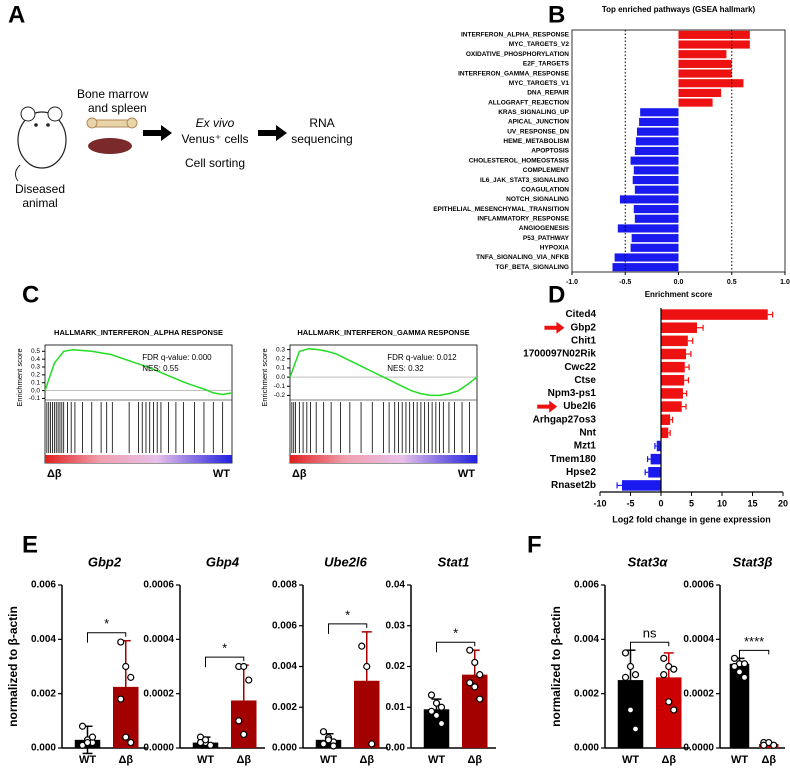 The image size is (790, 773). I want to click on x-tick-label: -1.0, so click(572, 282).